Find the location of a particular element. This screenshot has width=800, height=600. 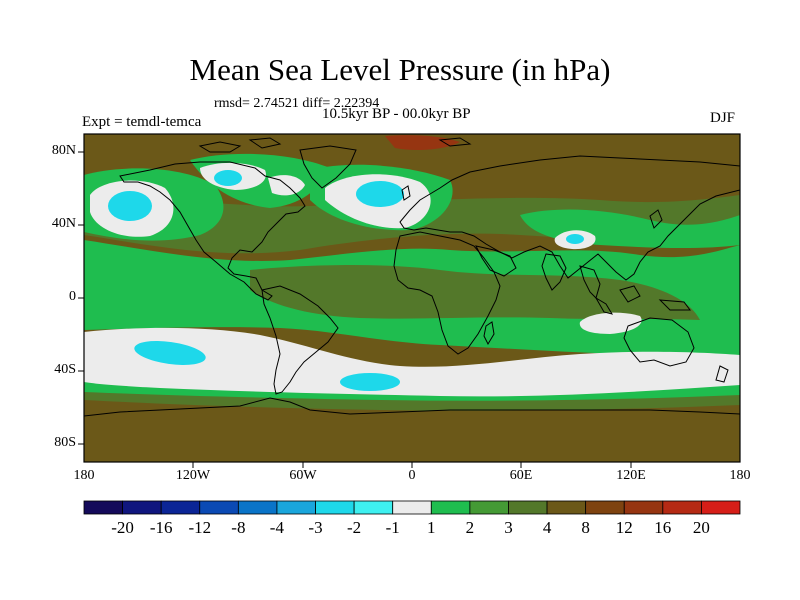

lon-label-60e: 60E is located at coordinates (521, 475).